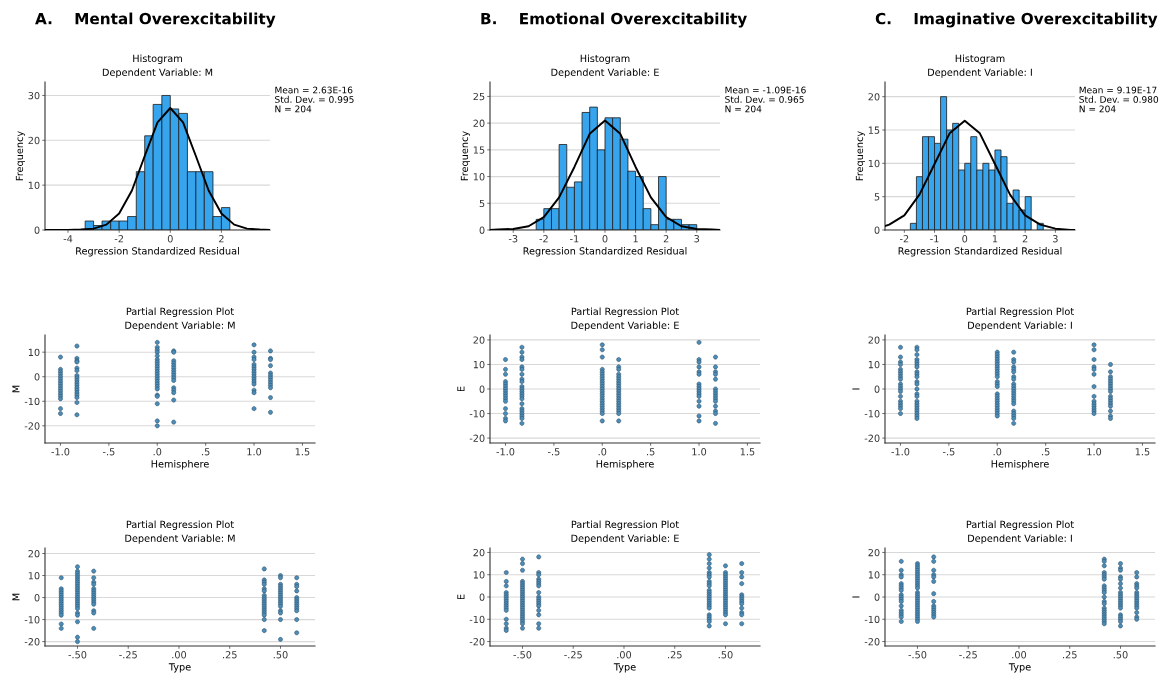 Image resolution: width=1172 pixels, height=681 pixels. What do you see at coordinates (614, 20) in the screenshot?
I see `text: B. Emotional Overexcitability` at bounding box center [614, 20].